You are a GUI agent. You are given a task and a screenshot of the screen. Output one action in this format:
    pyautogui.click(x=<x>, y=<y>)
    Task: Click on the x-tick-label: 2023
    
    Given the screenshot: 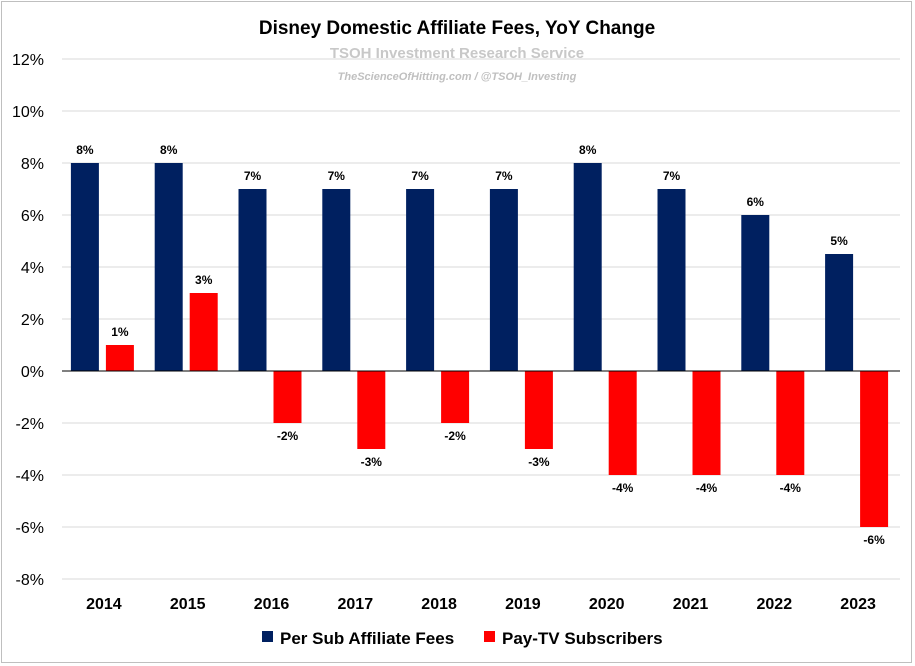 What is the action you would take?
    pyautogui.click(x=858, y=604)
    